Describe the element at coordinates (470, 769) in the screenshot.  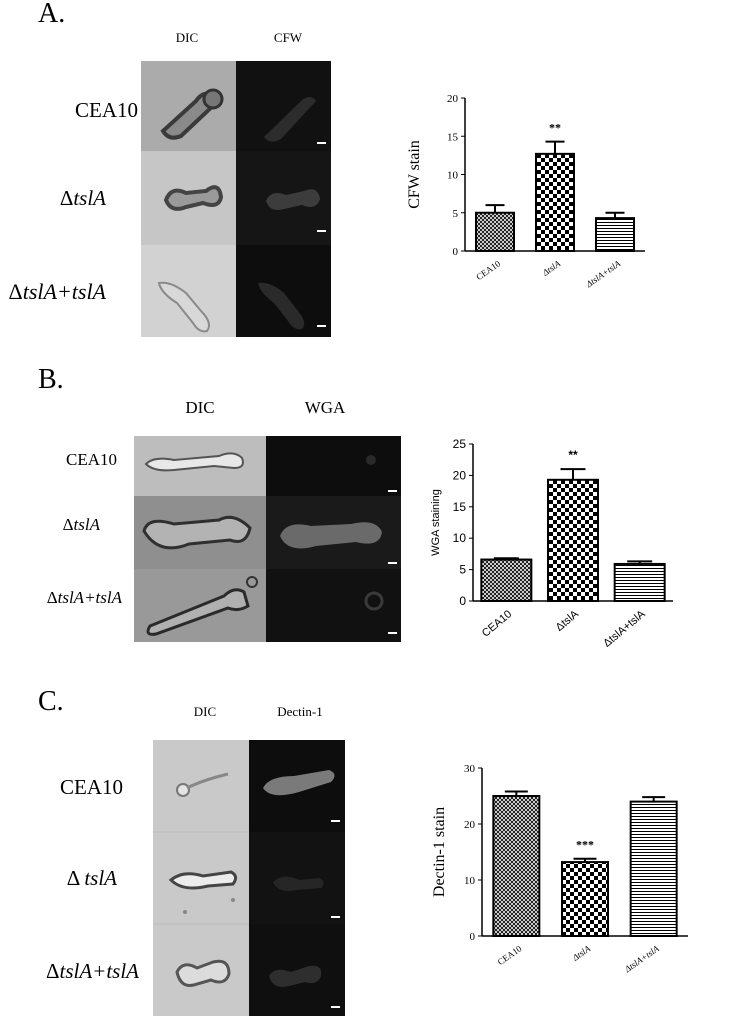
I see `y-tick-label: 30` at that location.